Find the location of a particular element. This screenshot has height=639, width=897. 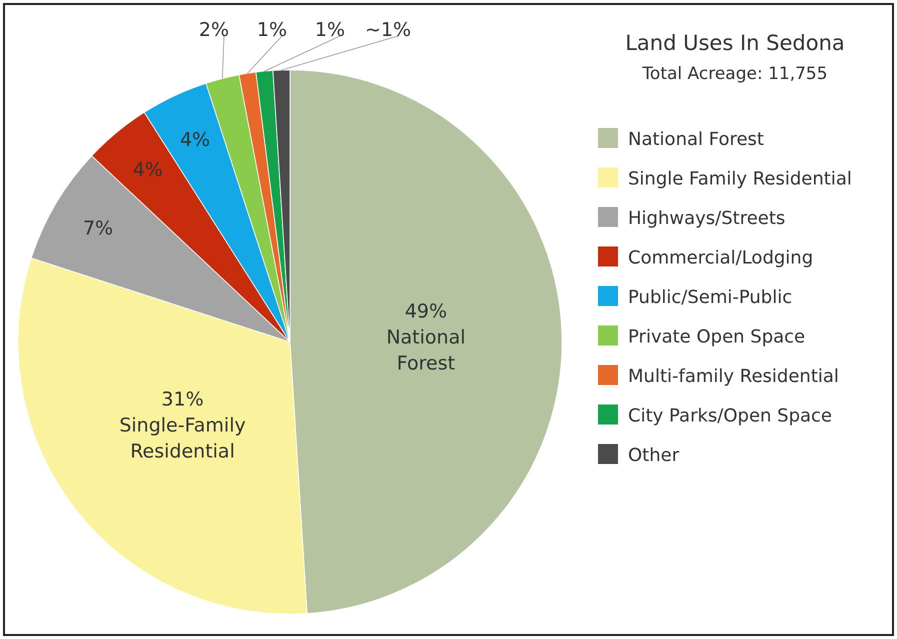

legend-label: Highways/Streets is located at coordinates (707, 218).